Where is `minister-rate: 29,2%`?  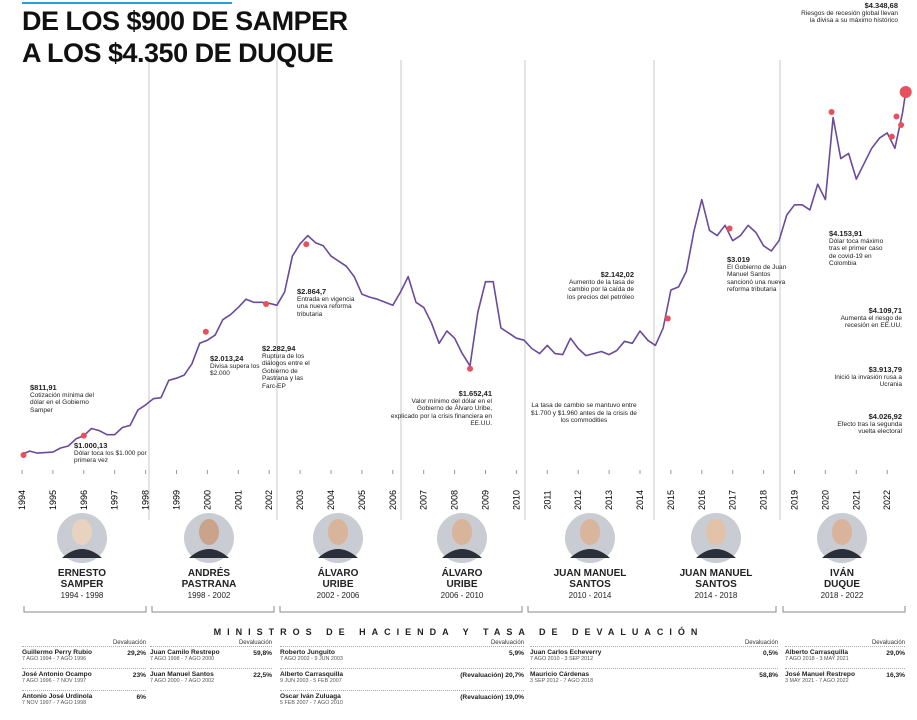
minister-rate: 29,2% is located at coordinates (136, 653).